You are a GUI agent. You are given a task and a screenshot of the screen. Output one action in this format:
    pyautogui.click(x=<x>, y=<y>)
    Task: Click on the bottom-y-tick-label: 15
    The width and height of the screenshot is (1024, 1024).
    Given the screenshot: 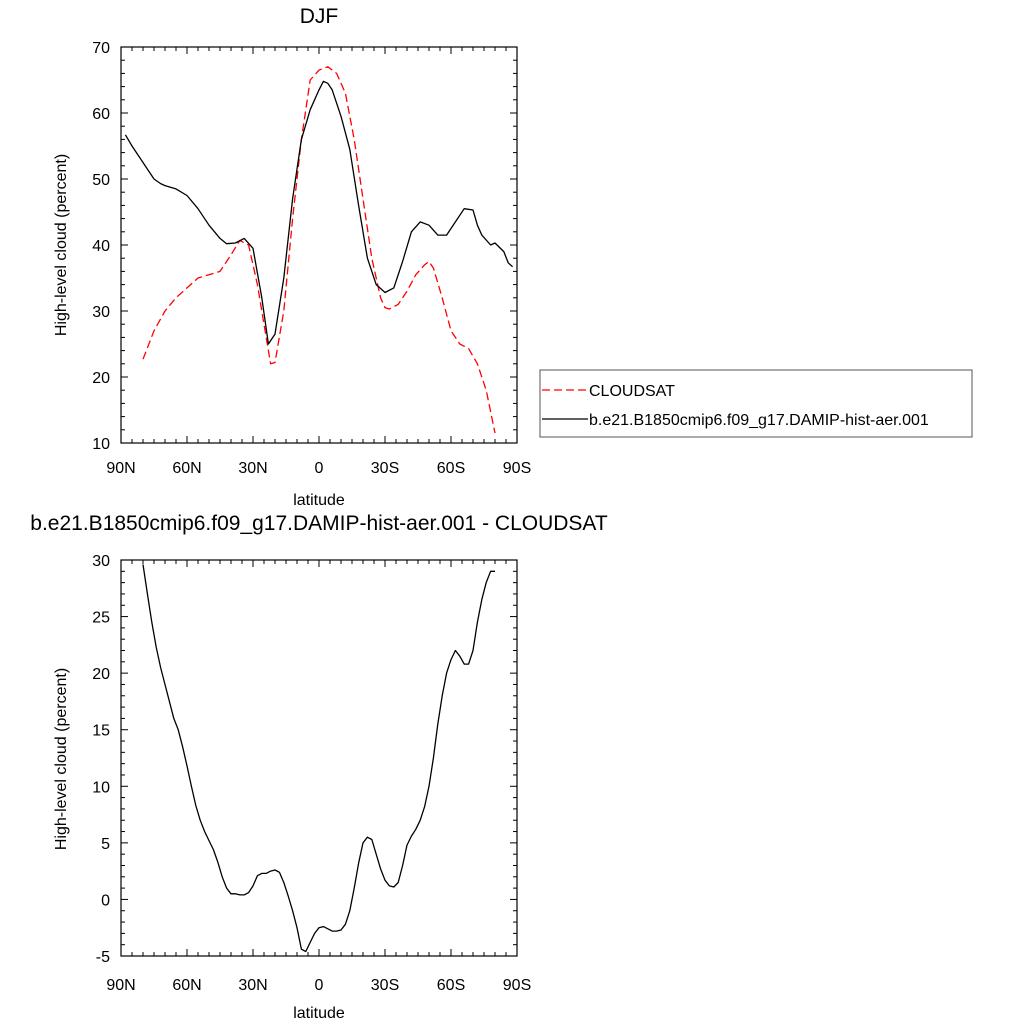 What is the action you would take?
    pyautogui.click(x=101, y=731)
    